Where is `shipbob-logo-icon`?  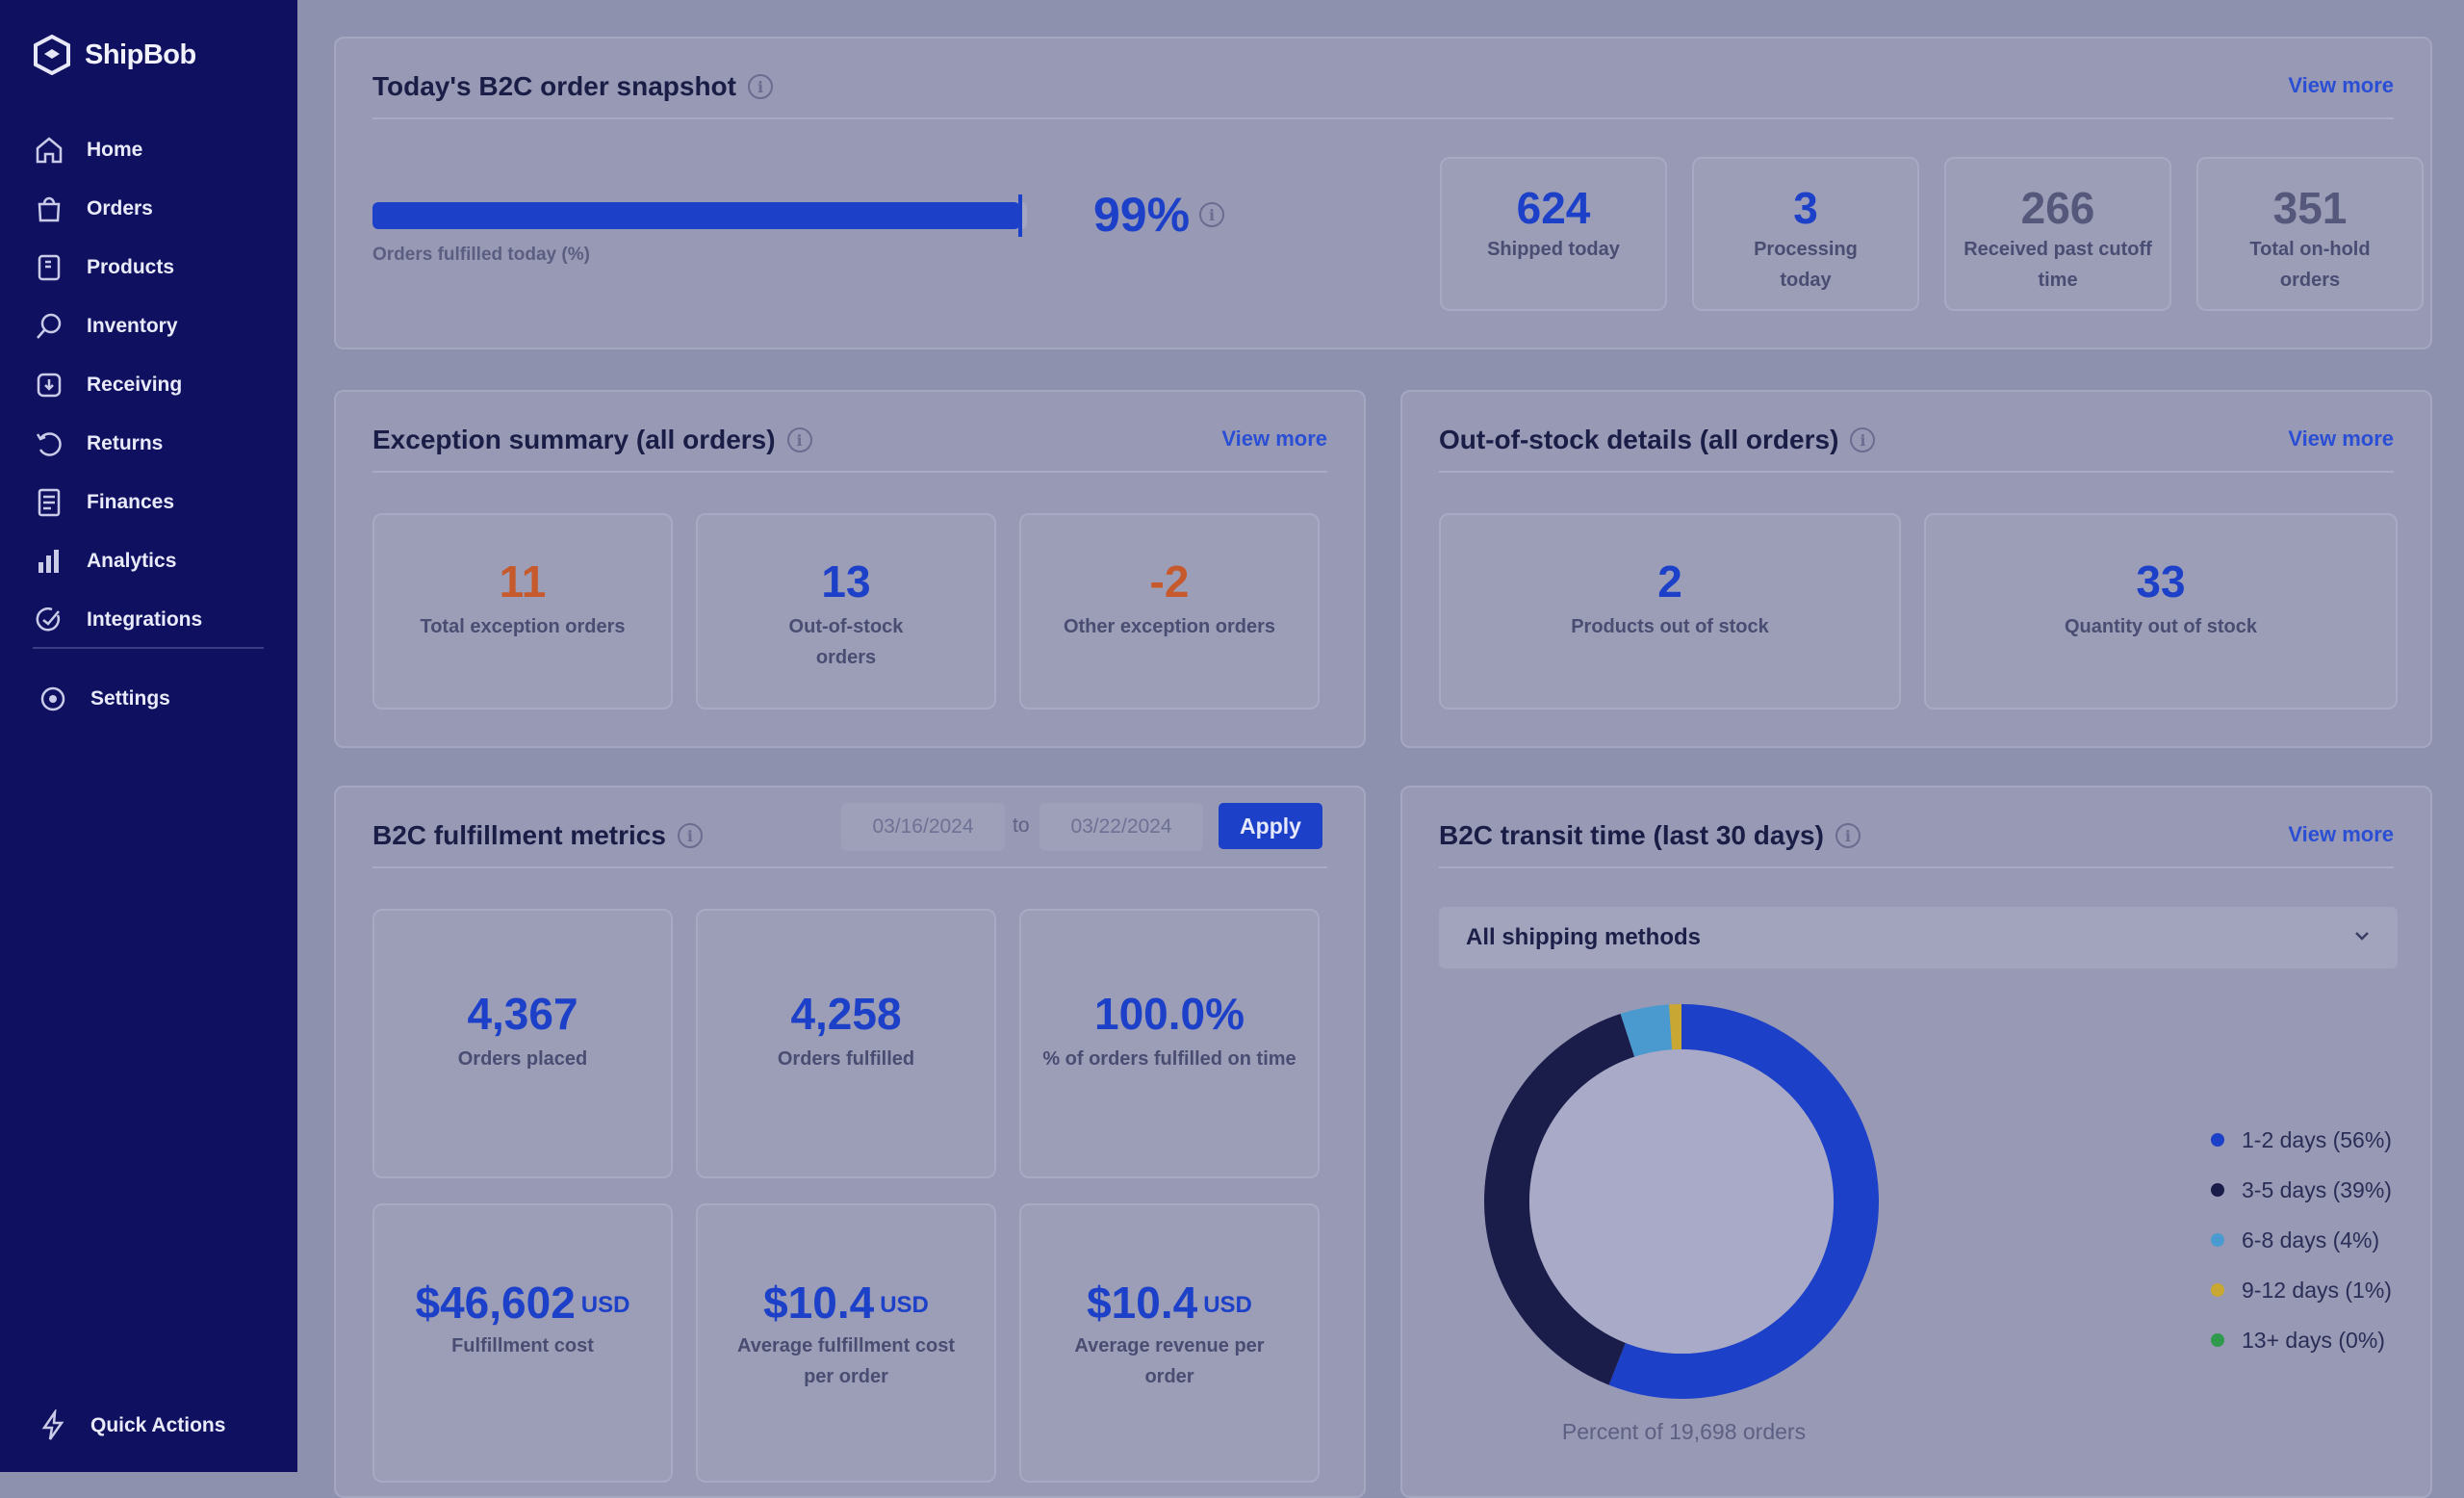
shipbob-logo-icon is located at coordinates (52, 55).